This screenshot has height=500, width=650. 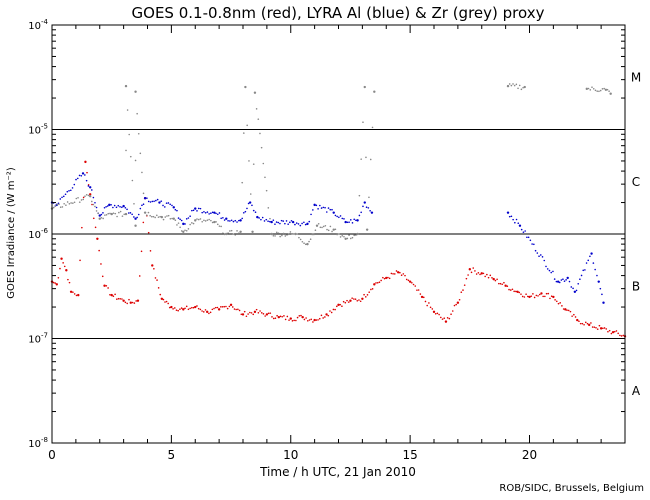 I want to click on flare-class-labels: A B C M, so click(x=636, y=234).